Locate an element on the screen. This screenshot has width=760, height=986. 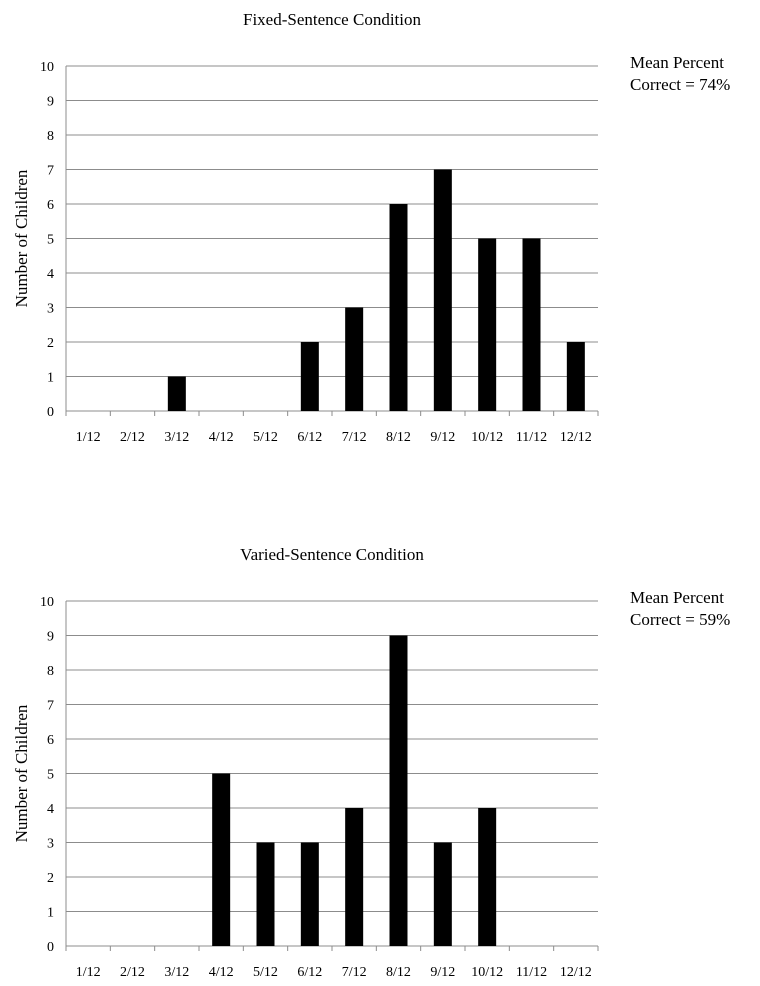
chart-title: Varied-Sentence Condition is located at coordinates (332, 554).